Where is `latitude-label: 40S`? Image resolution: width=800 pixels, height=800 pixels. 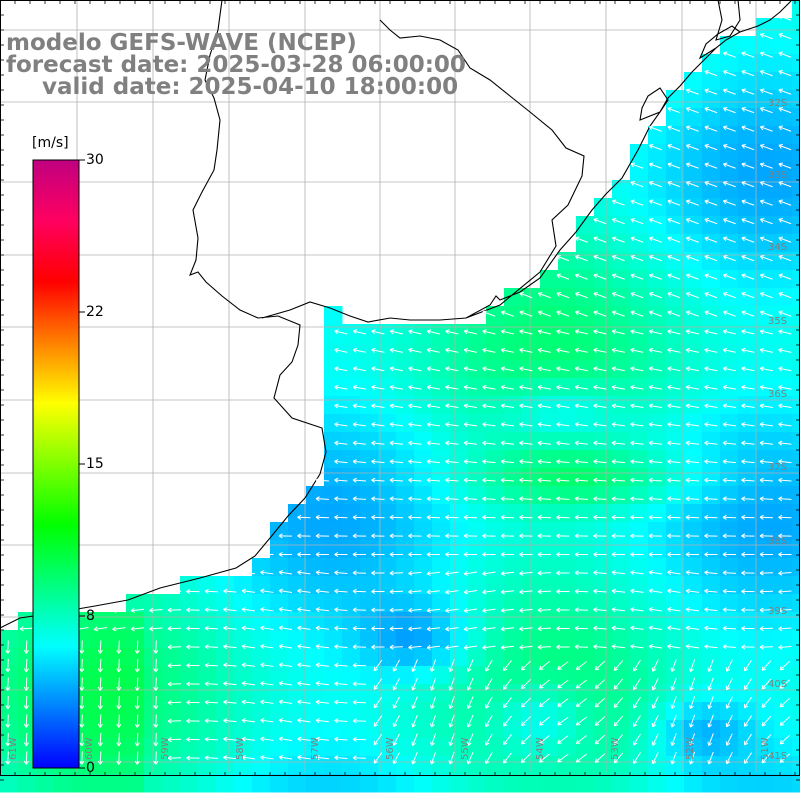
latitude-label: 40S is located at coordinates (777, 684).